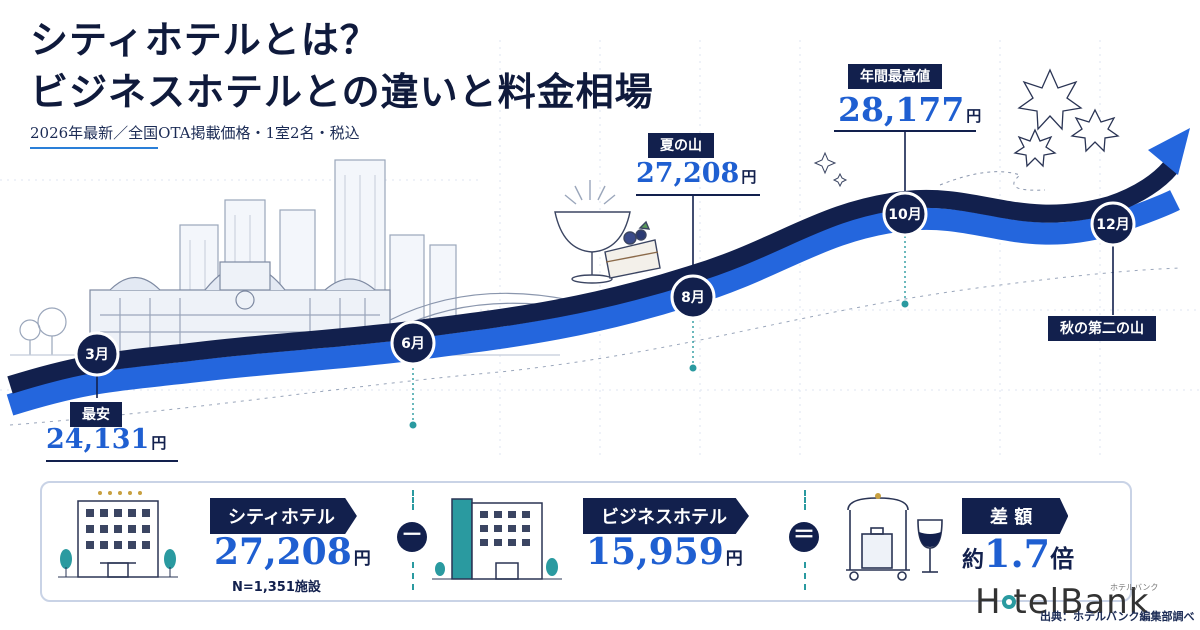 The image size is (1200, 630). What do you see at coordinates (290, 257) in the screenshot?
I see `tokyo-station-illustration` at bounding box center [290, 257].